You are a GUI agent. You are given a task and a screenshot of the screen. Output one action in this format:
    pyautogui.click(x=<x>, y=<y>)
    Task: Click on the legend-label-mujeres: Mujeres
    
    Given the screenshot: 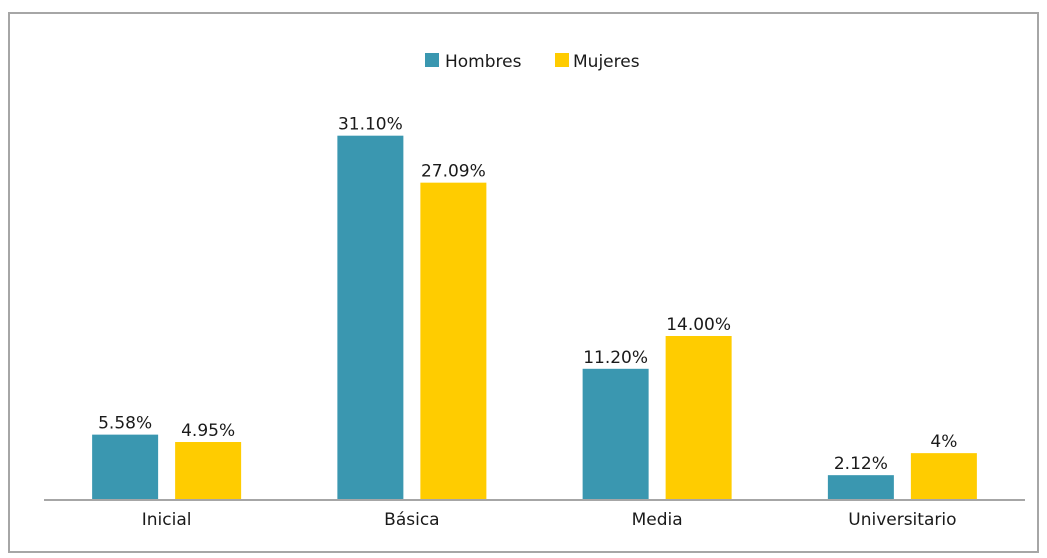 What is the action you would take?
    pyautogui.click(x=606, y=62)
    